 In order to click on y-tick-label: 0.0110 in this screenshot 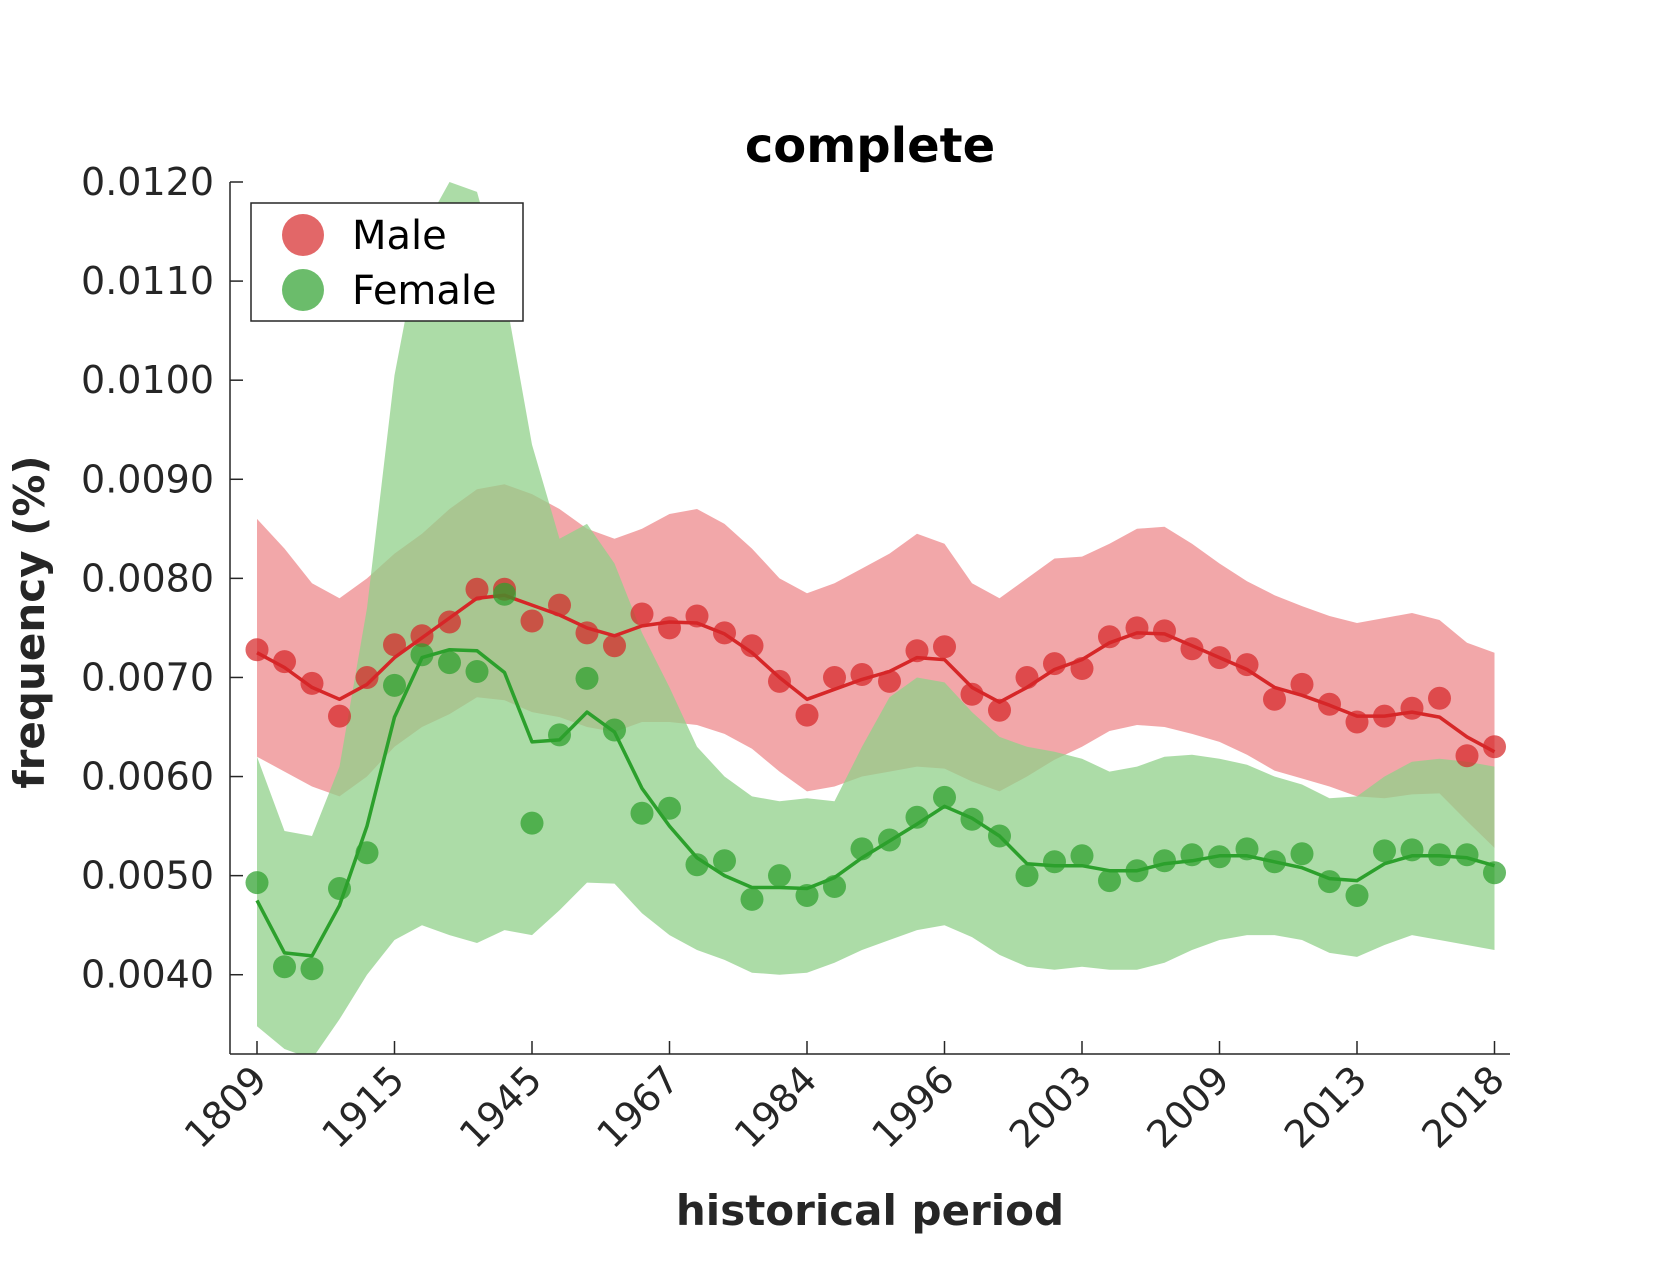, I will do `click(147, 281)`.